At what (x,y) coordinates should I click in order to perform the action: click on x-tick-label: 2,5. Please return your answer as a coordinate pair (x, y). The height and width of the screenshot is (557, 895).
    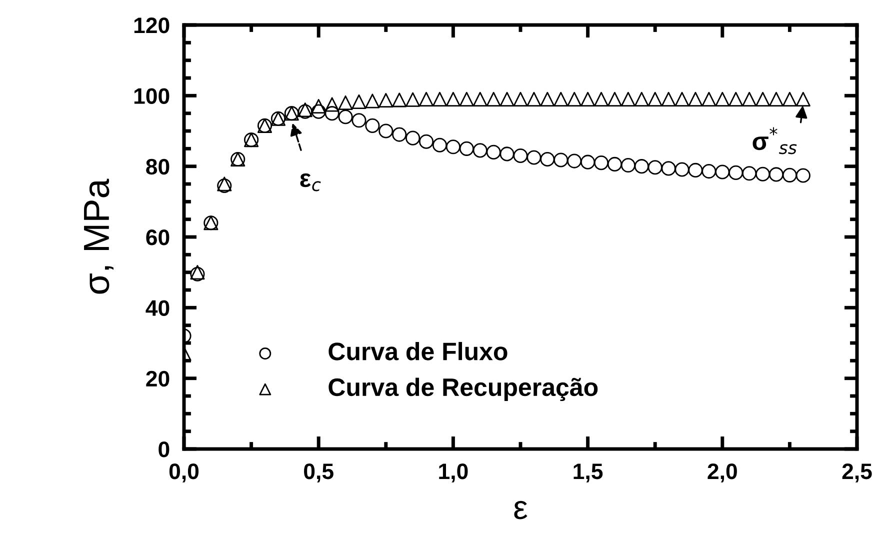
    Looking at the image, I should click on (857, 472).